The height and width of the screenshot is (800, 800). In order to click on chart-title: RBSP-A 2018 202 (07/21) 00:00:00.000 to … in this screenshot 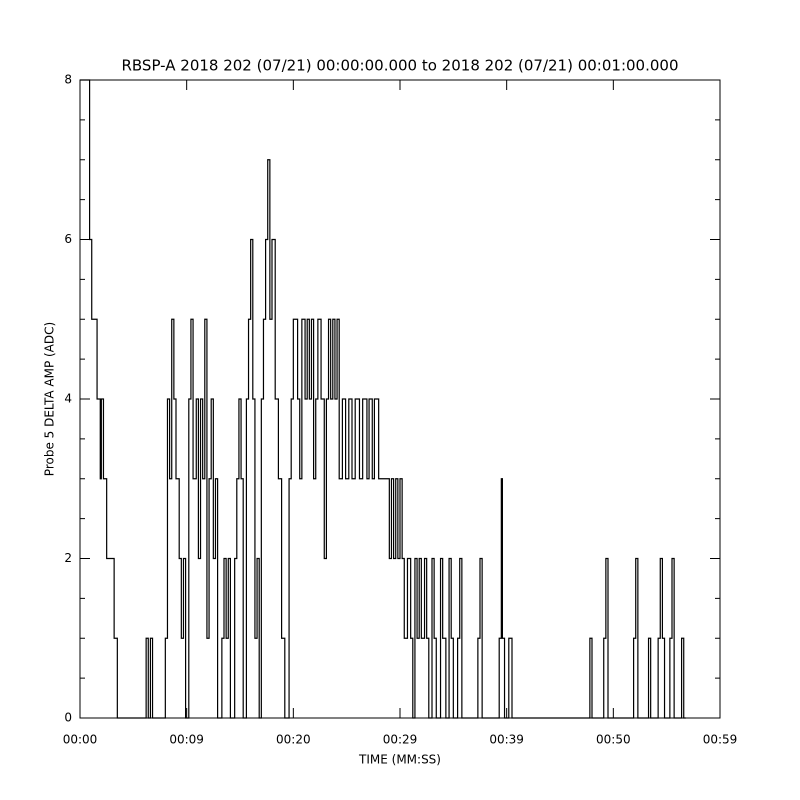, I will do `click(399, 66)`.